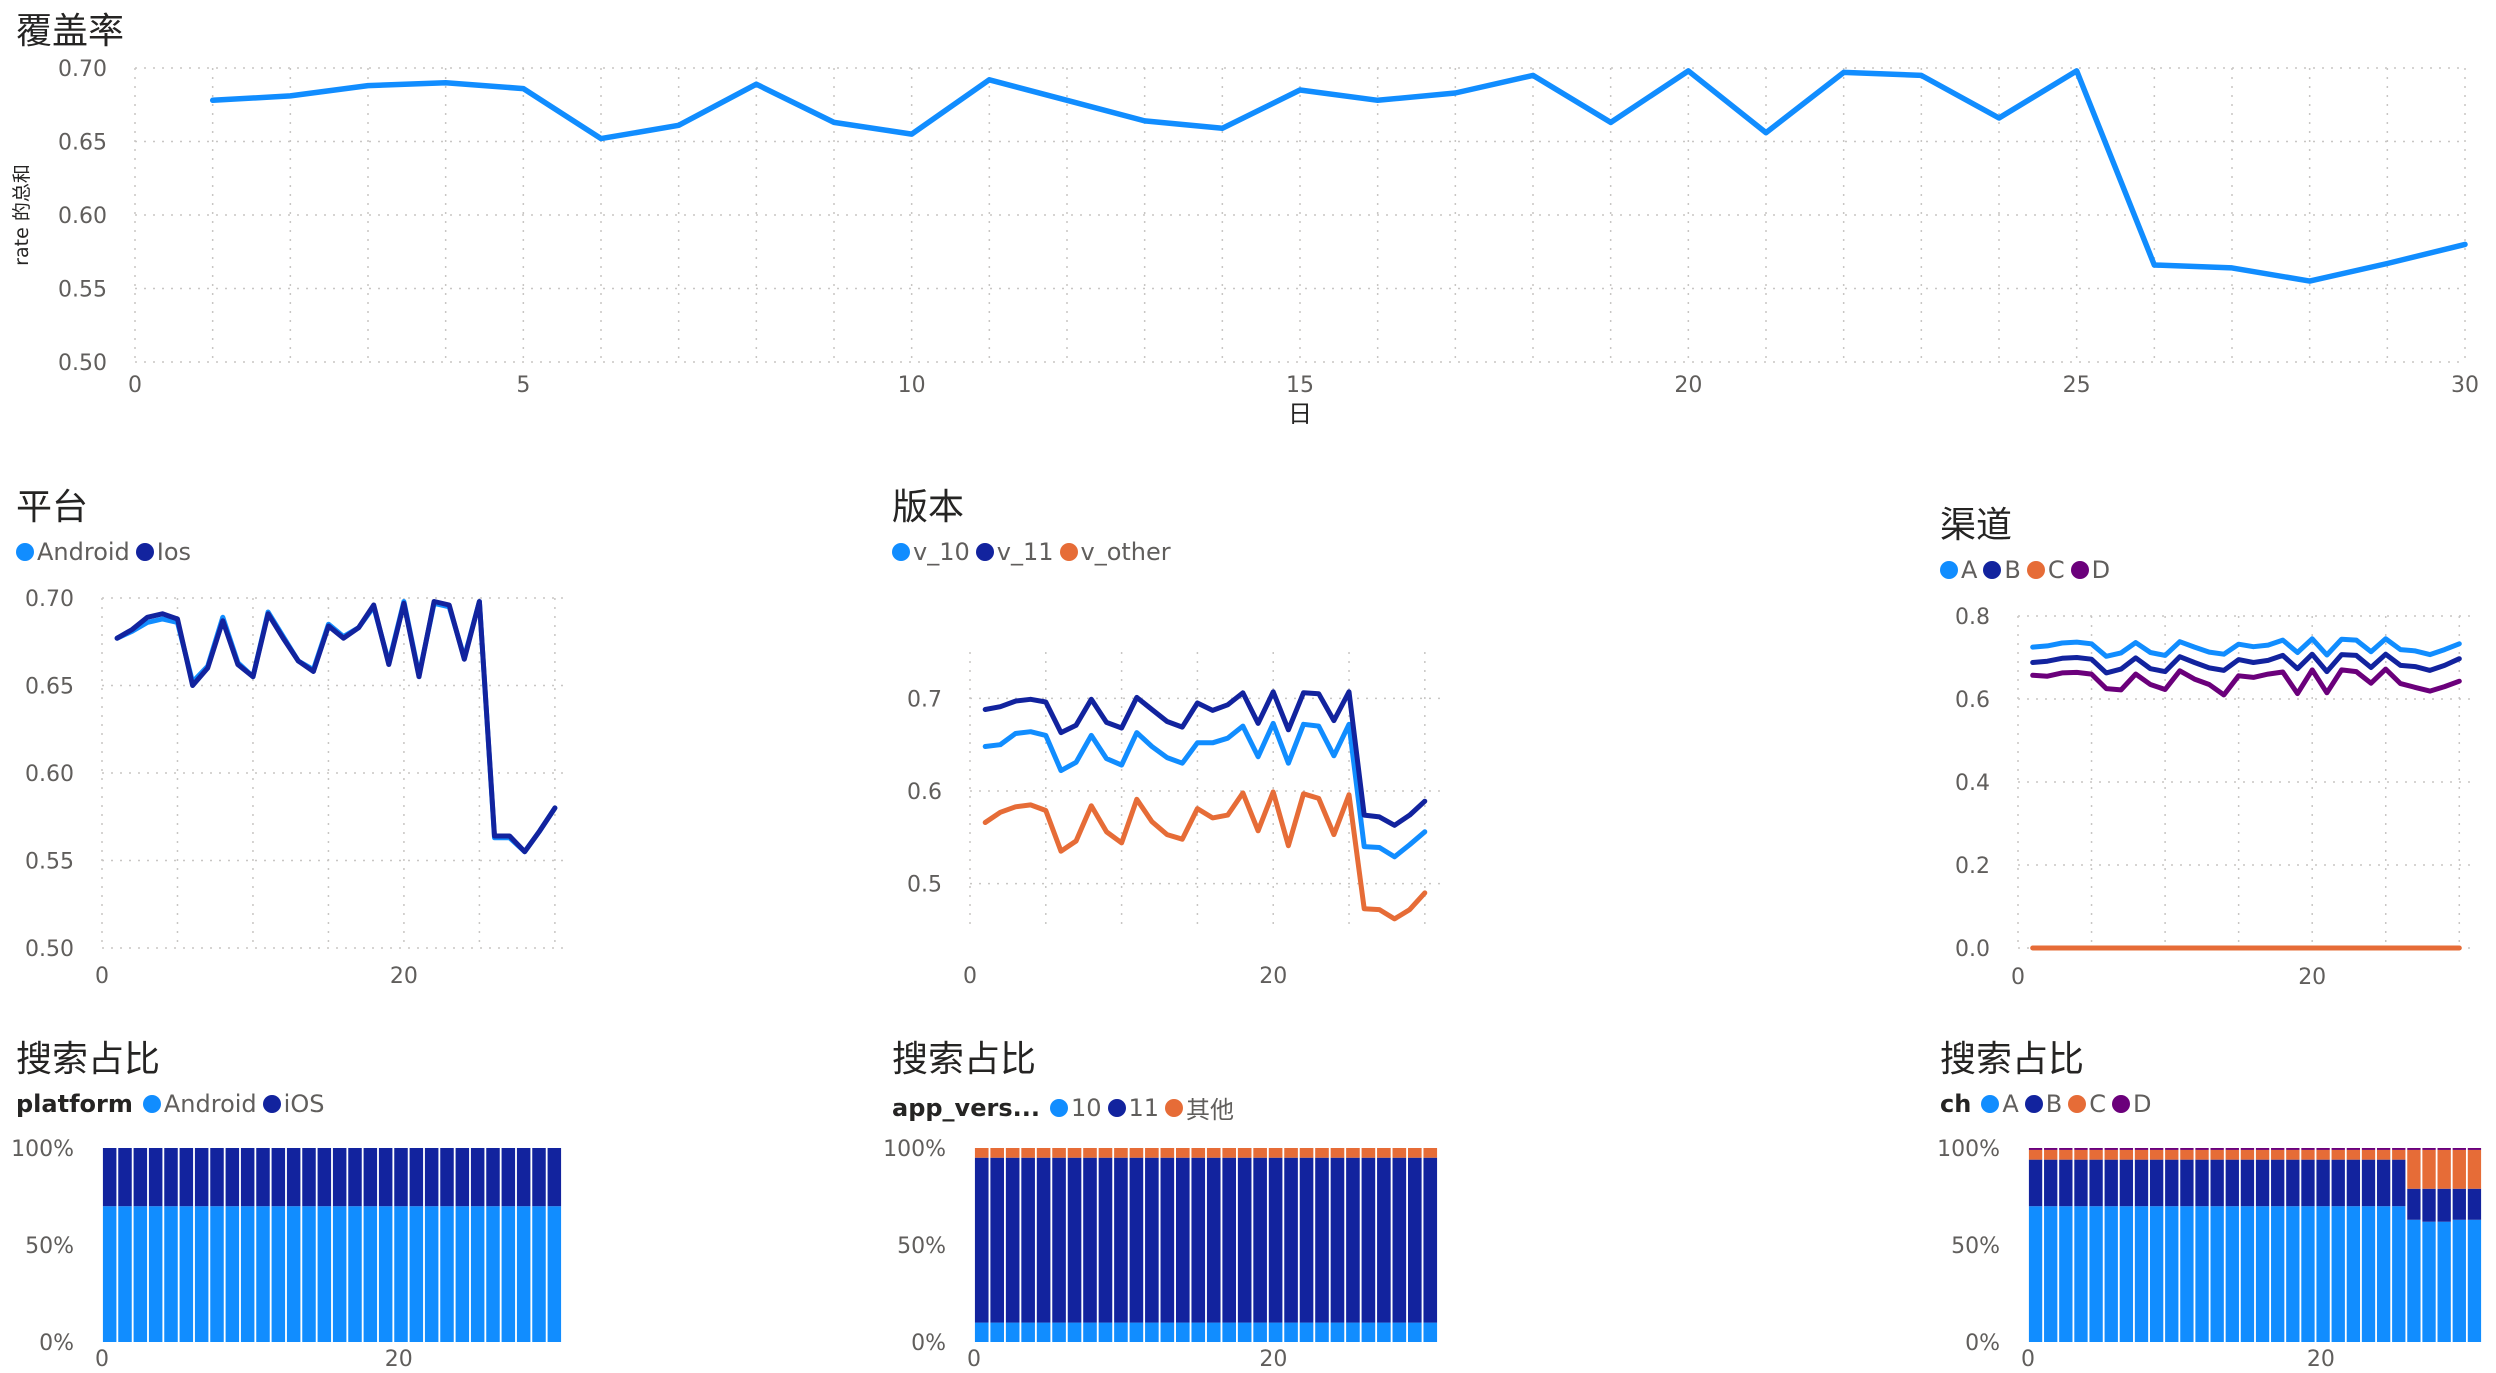 The width and height of the screenshot is (2496, 1373). I want to click on channel-line-chart: 0.0 0.2 0.4 0.6 0.8 0 20, so click(2208, 796).